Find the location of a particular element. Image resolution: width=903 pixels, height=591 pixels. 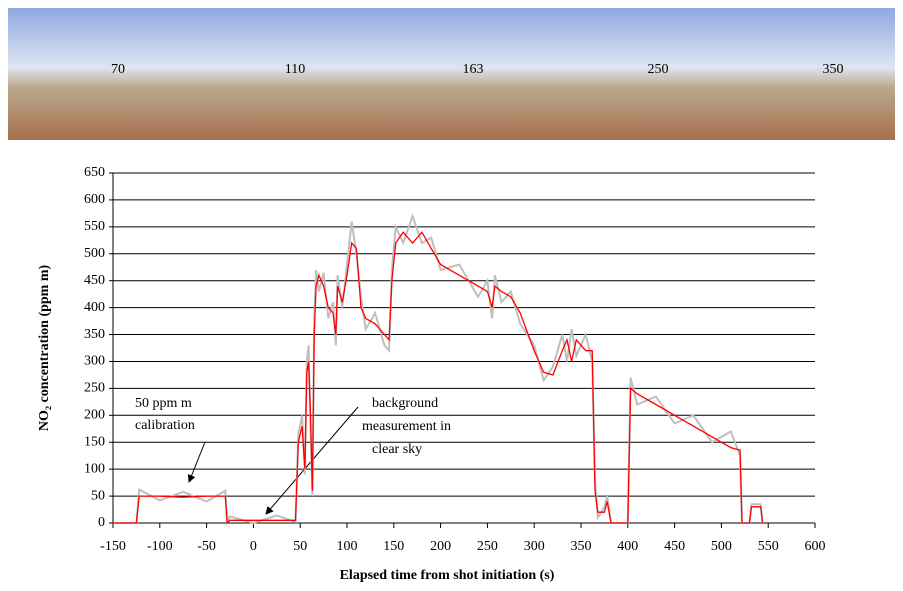

x-tick-label: 550 is located at coordinates (768, 546).